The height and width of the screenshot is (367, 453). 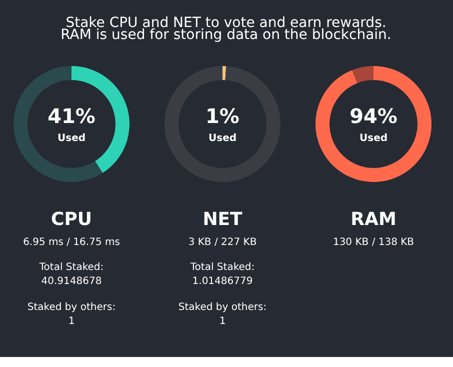 I want to click on text: CPU, so click(x=71, y=219).